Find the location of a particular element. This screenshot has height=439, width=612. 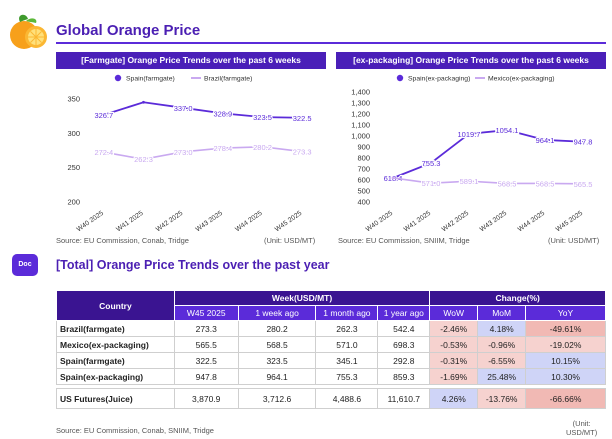

data-label: 1019.7 is located at coordinates (469, 134).